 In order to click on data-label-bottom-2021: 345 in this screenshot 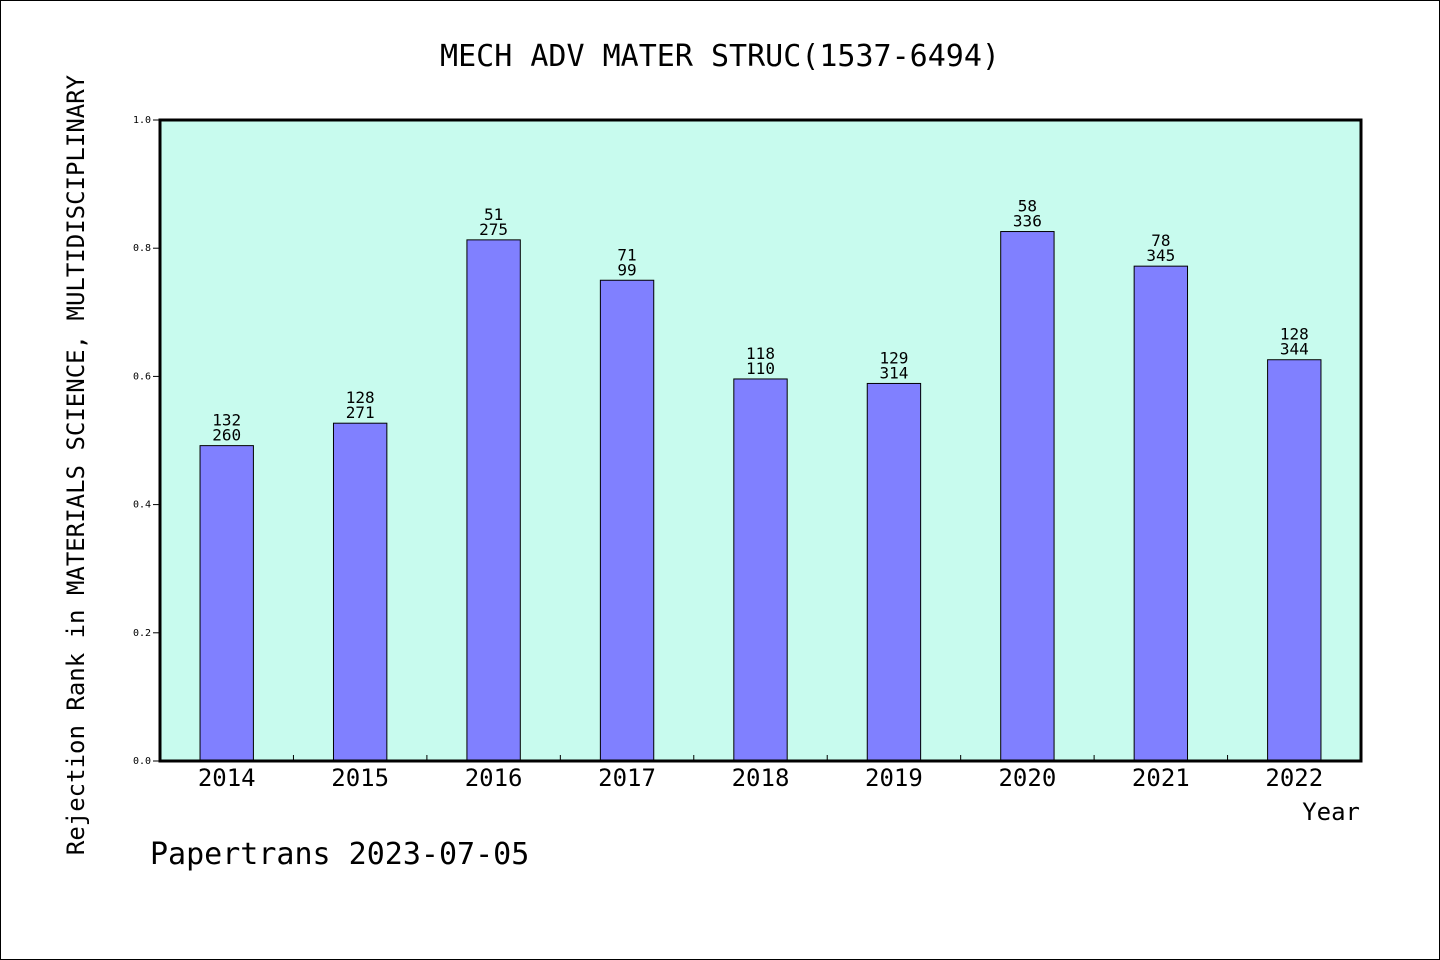, I will do `click(1160, 255)`.